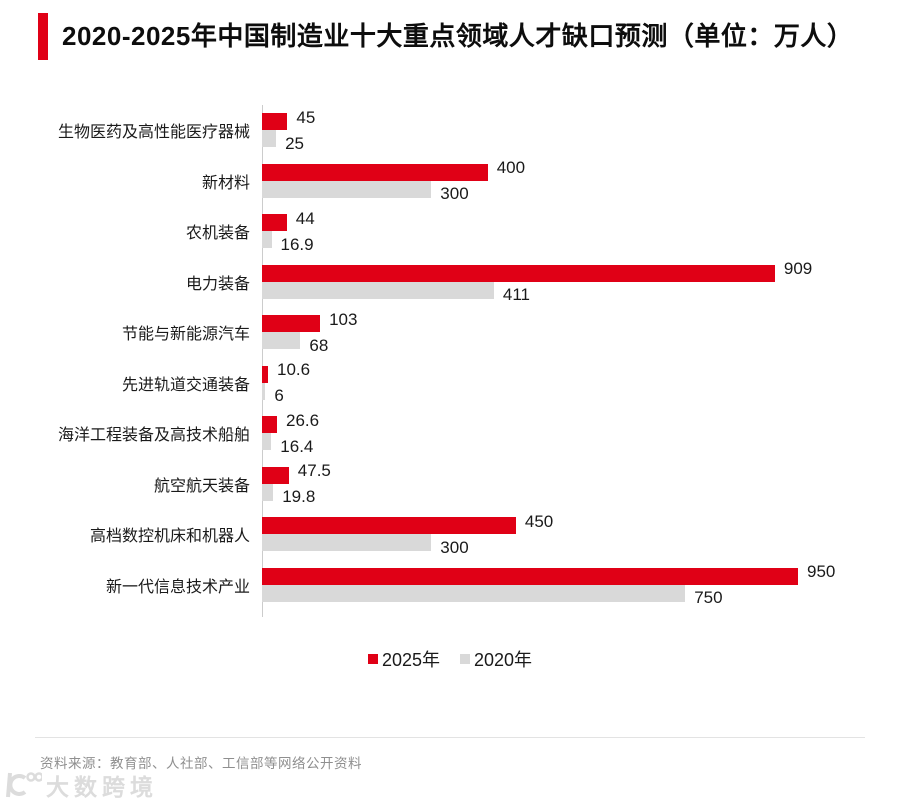  What do you see at coordinates (798, 269) in the screenshot?
I see `value-label: 909` at bounding box center [798, 269].